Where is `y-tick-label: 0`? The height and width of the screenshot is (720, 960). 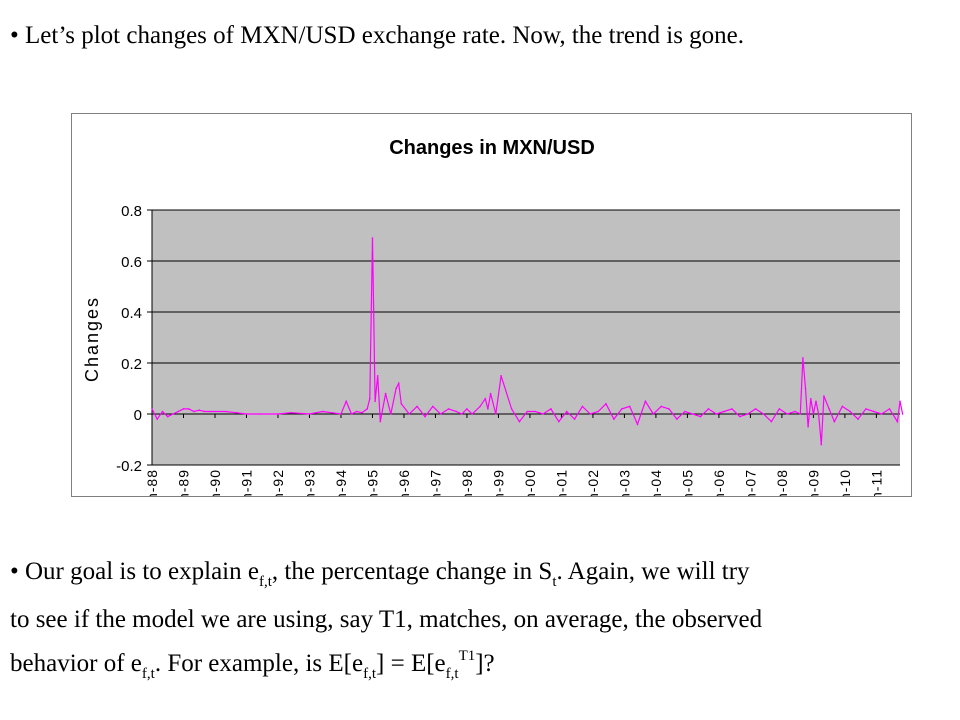 y-tick-label: 0 is located at coordinates (138, 415).